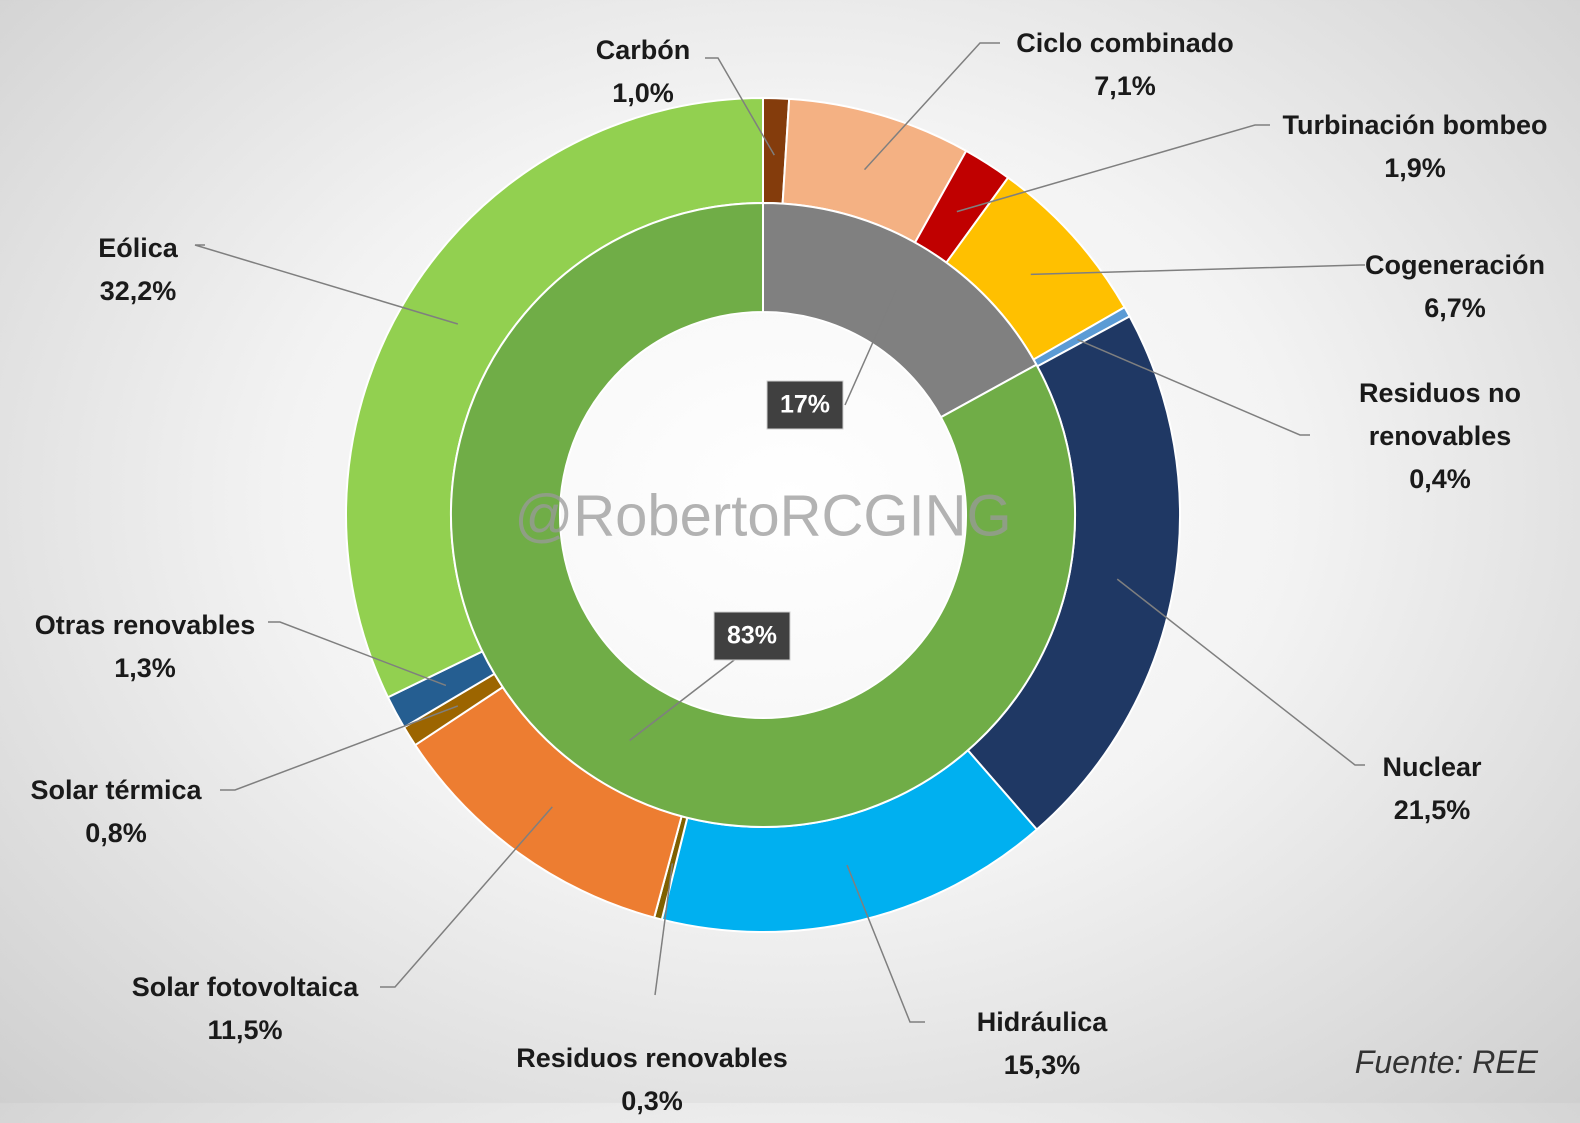  Describe the element at coordinates (1455, 308) in the screenshot. I see `value-label: 6,7%` at that location.